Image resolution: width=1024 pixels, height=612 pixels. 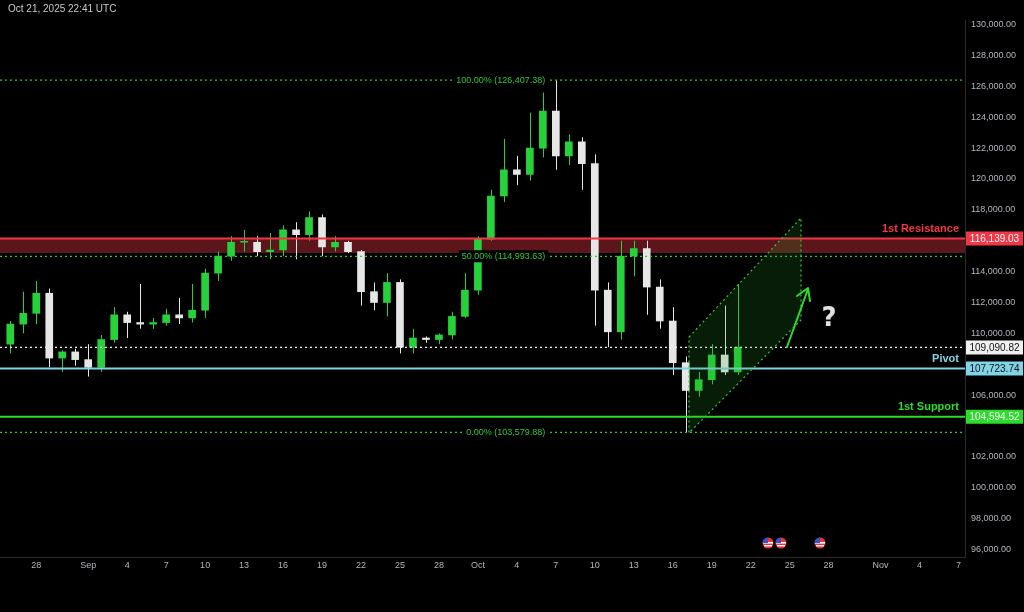 I want to click on y-tick-label: 130,000.00, so click(x=994, y=24).